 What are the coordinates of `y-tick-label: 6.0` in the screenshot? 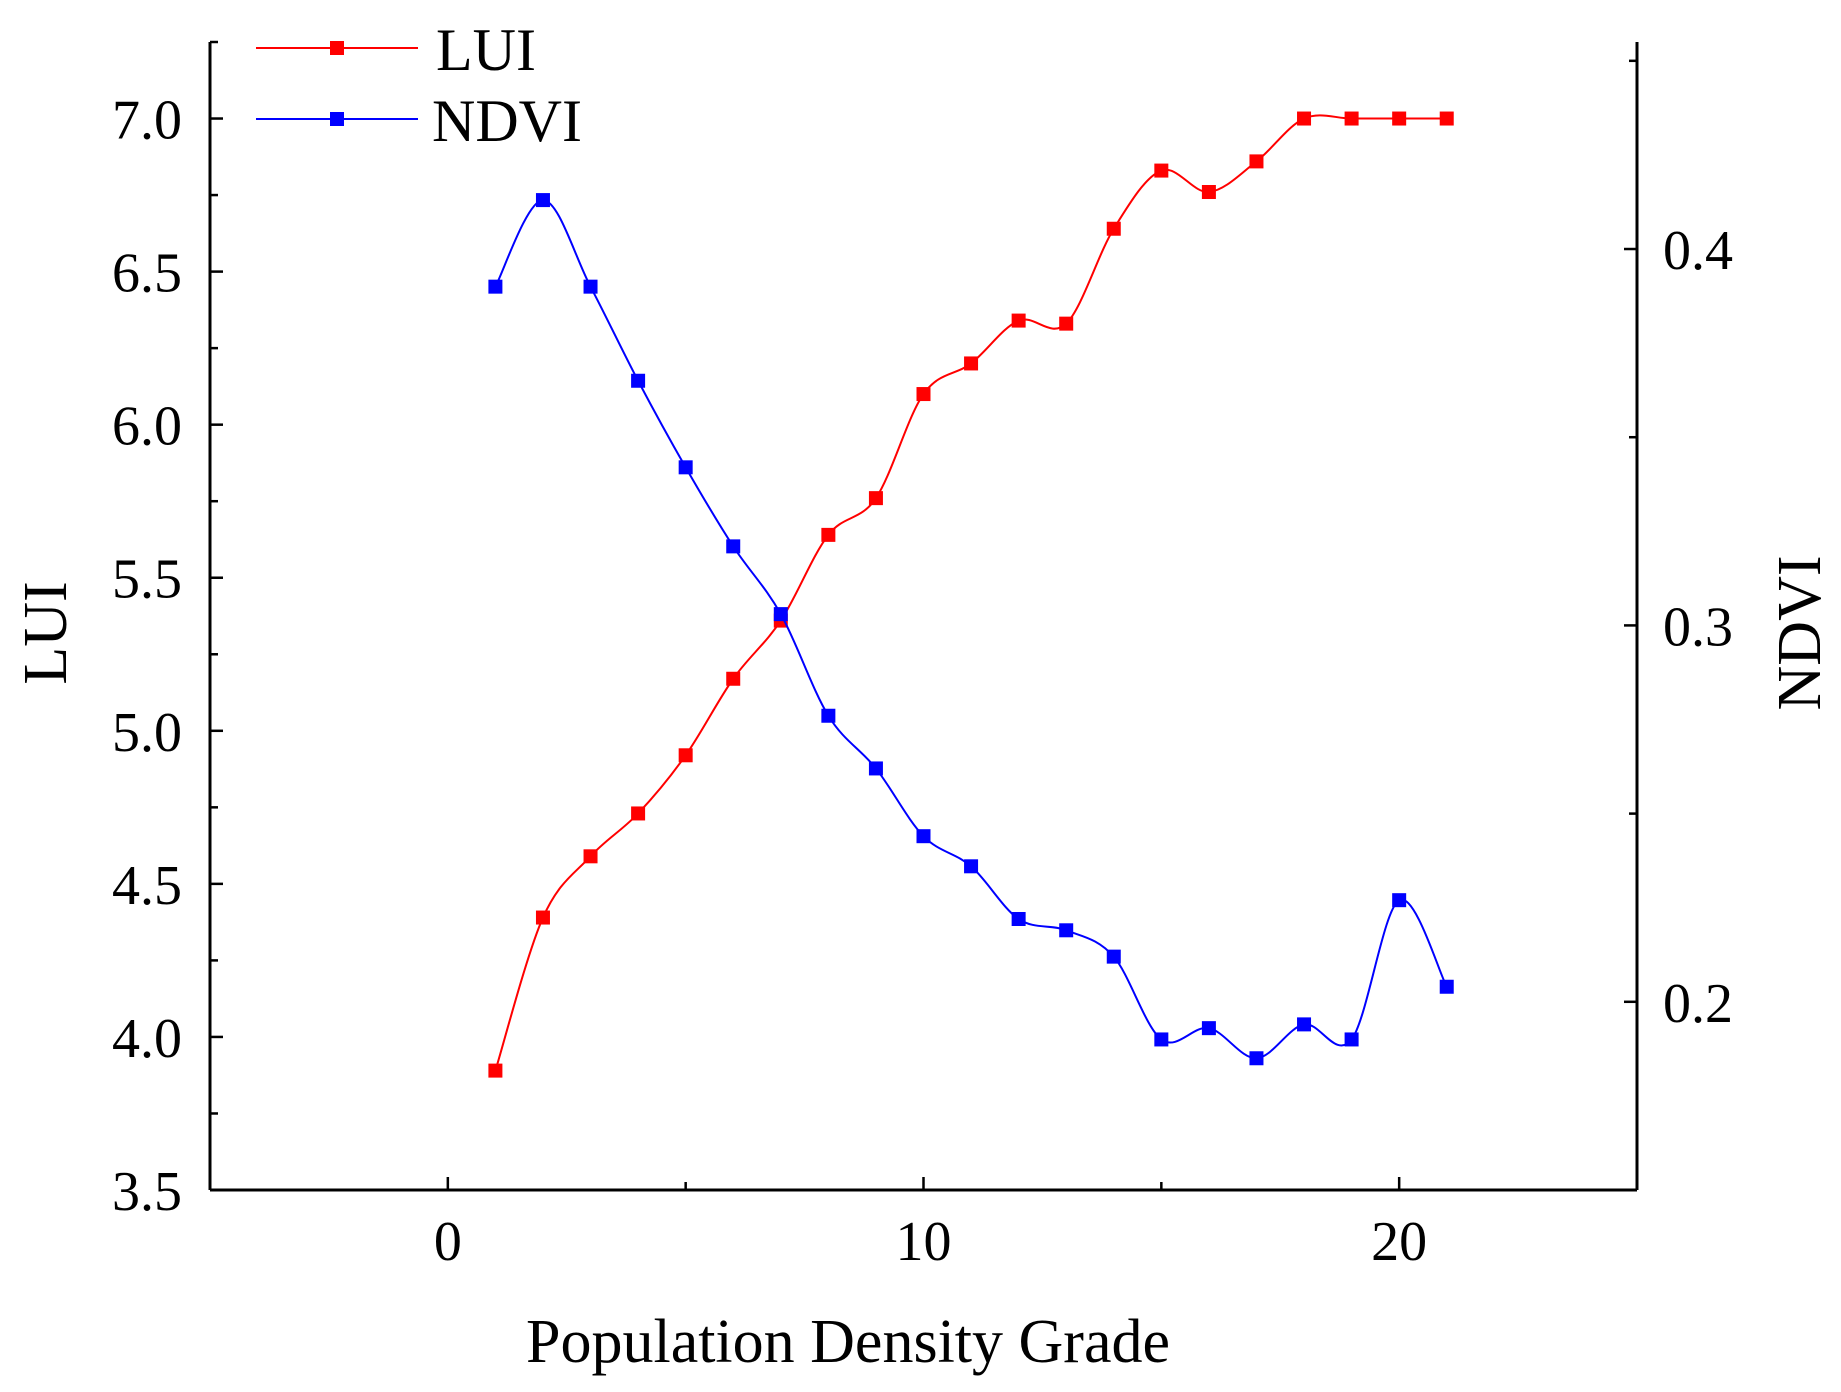 It's located at (147, 427).